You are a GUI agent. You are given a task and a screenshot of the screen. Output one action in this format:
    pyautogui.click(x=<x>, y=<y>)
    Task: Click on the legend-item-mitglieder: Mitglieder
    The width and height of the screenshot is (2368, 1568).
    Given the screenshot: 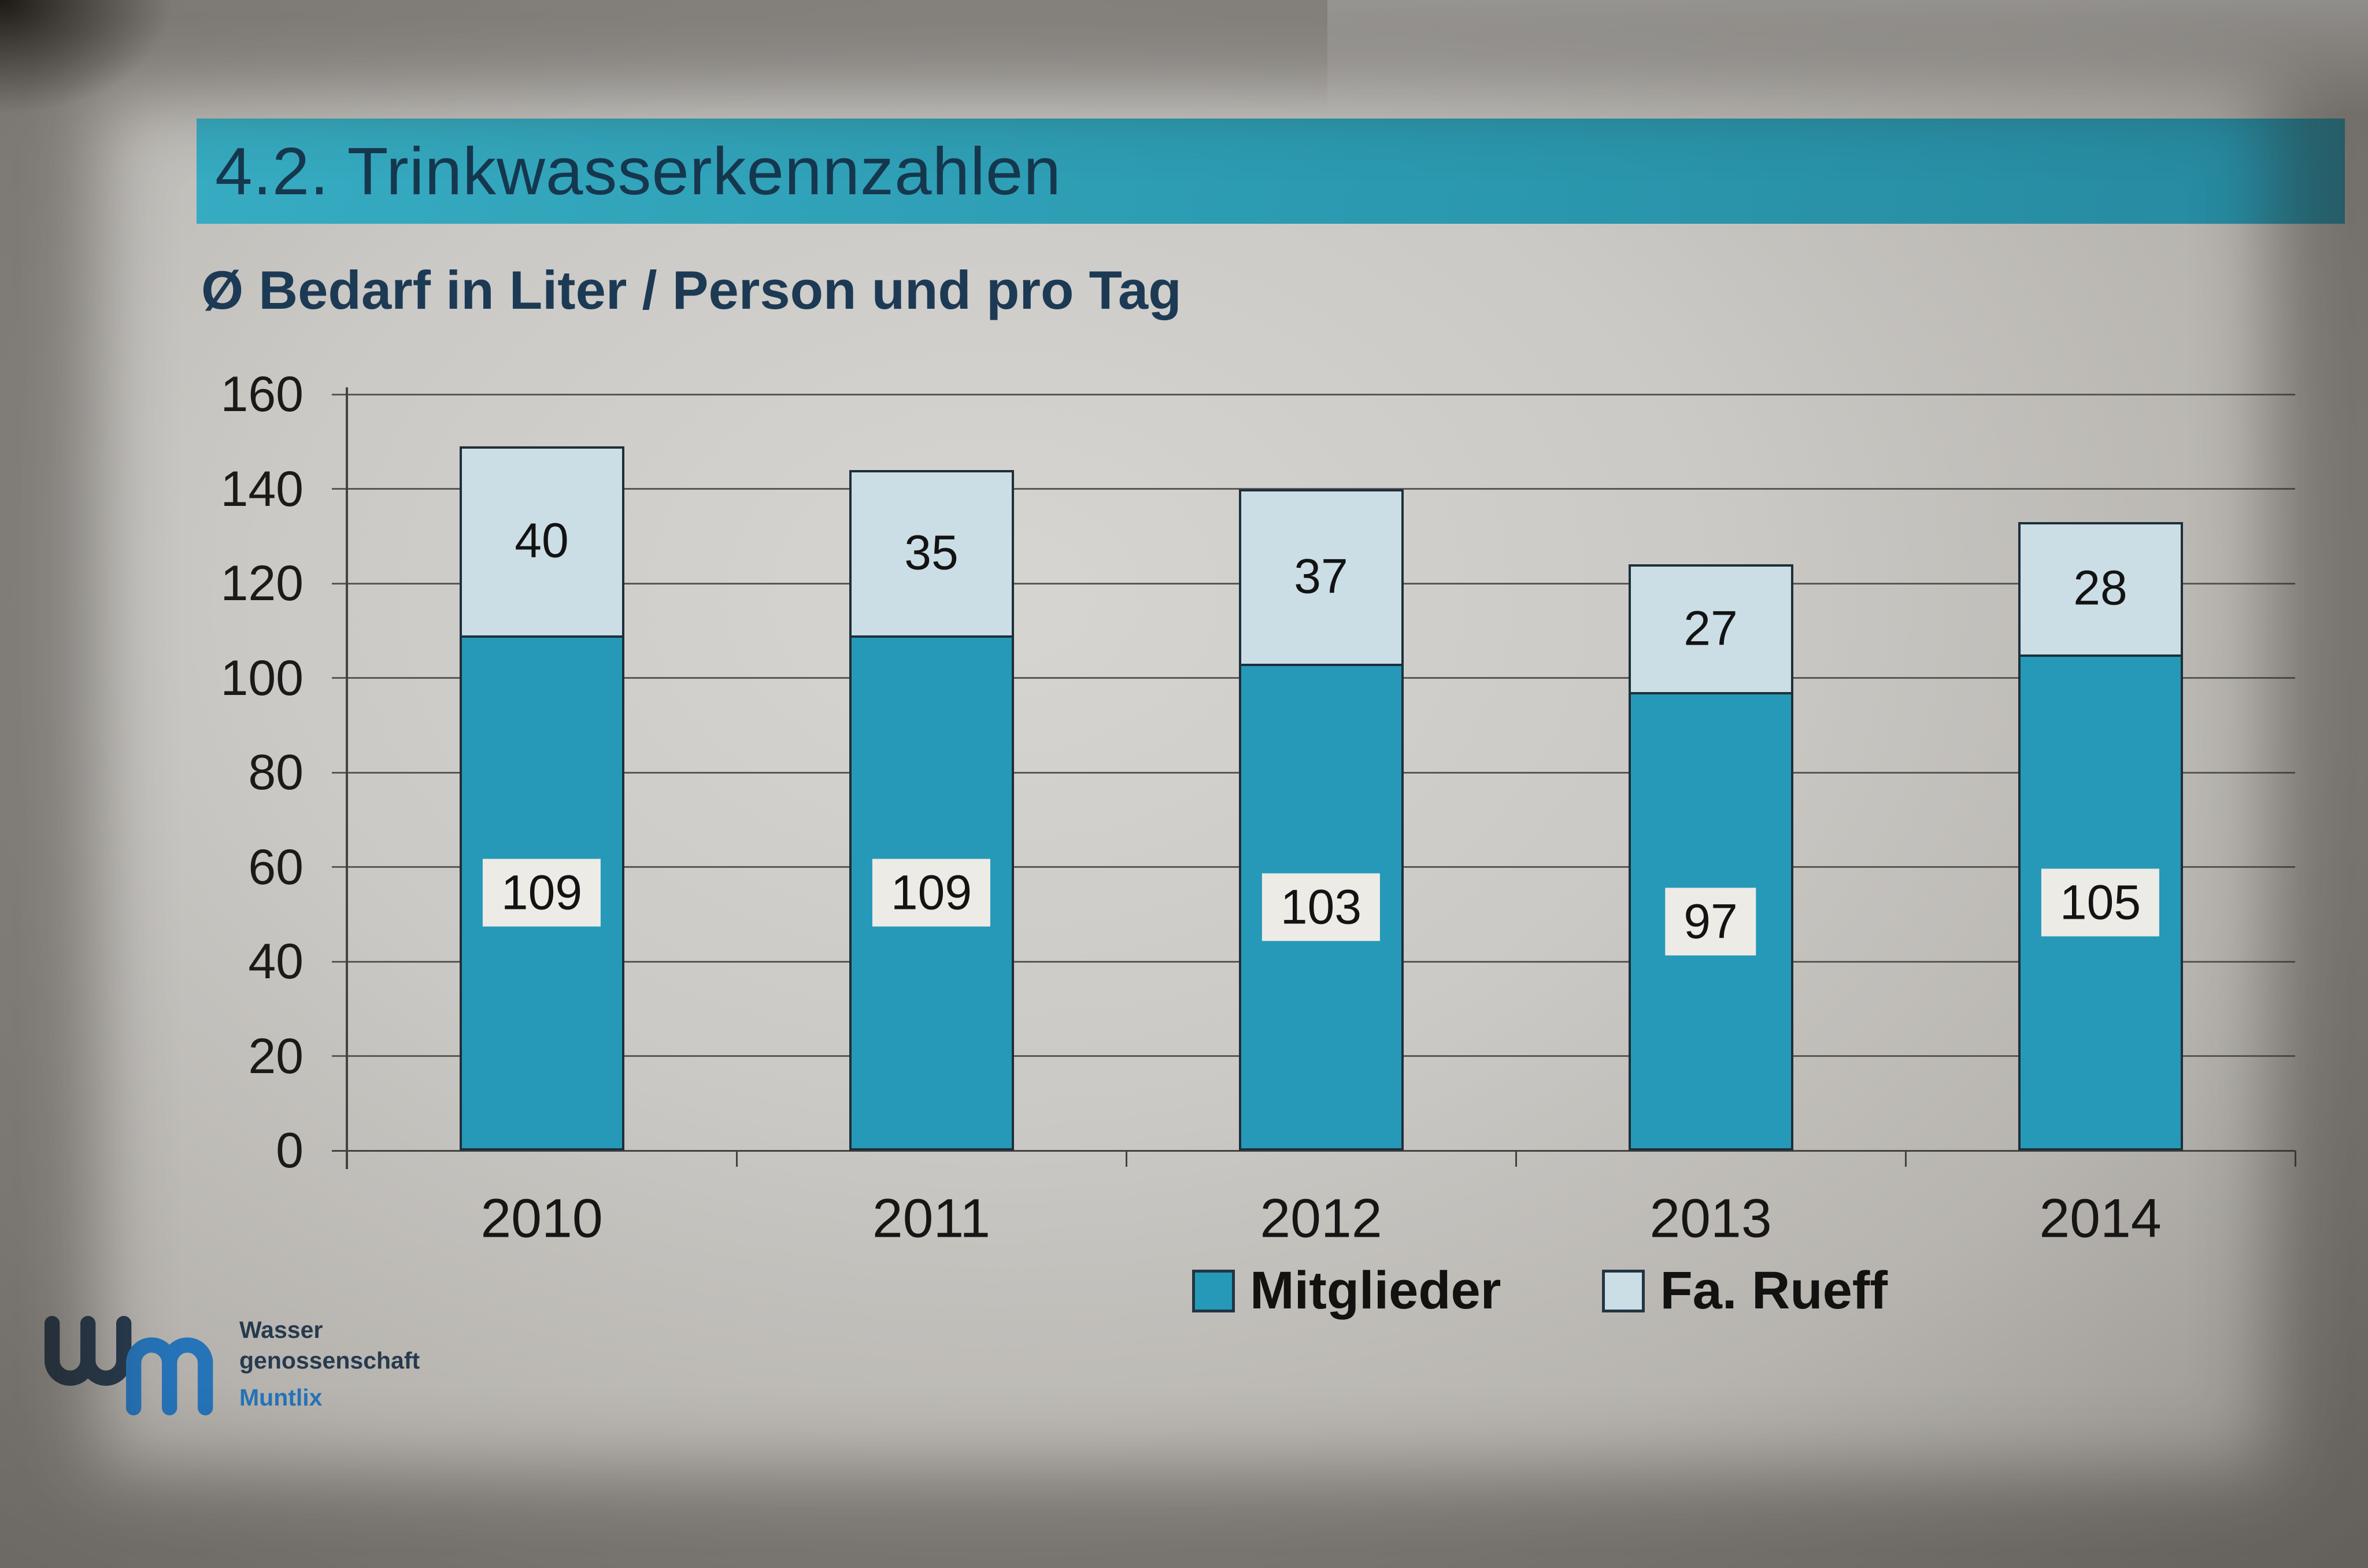 What is the action you would take?
    pyautogui.click(x=1346, y=1290)
    